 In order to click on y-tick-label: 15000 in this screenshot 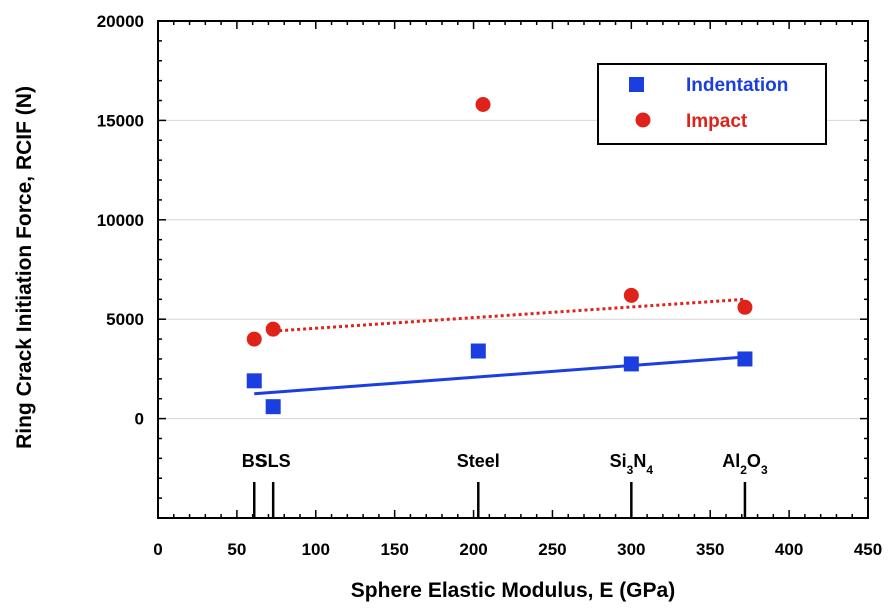, I will do `click(120, 120)`.